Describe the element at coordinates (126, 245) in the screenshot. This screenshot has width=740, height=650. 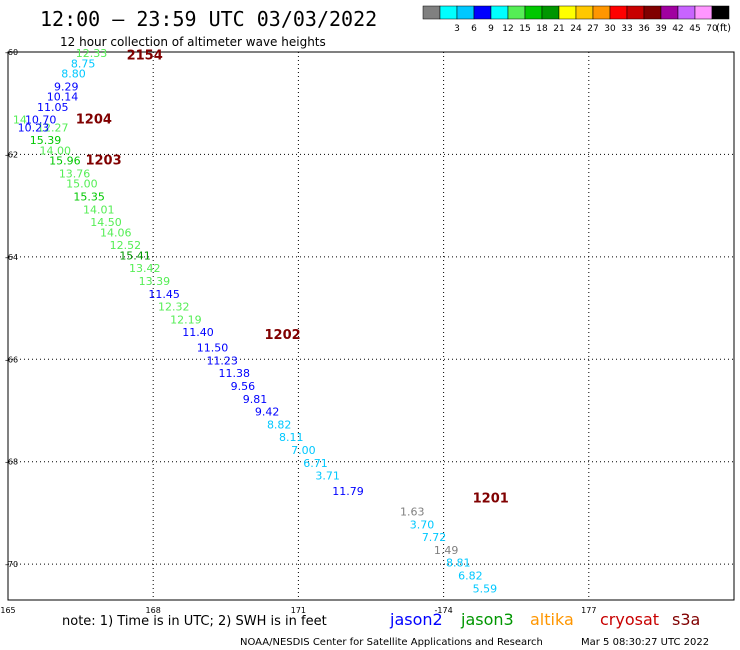
I see `wave-height-value: 12.52` at that location.